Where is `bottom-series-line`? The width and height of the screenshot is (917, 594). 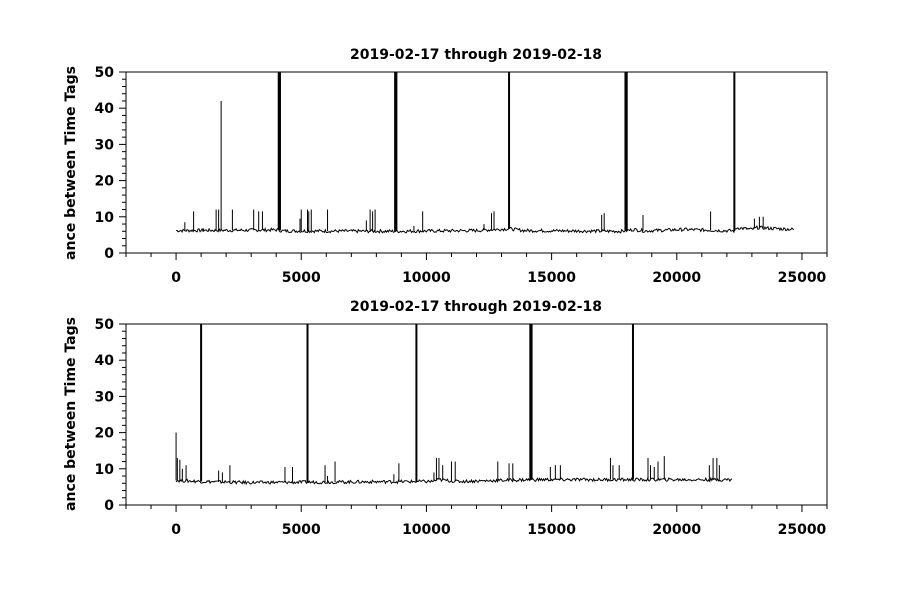
bottom-series-line is located at coordinates (454, 481).